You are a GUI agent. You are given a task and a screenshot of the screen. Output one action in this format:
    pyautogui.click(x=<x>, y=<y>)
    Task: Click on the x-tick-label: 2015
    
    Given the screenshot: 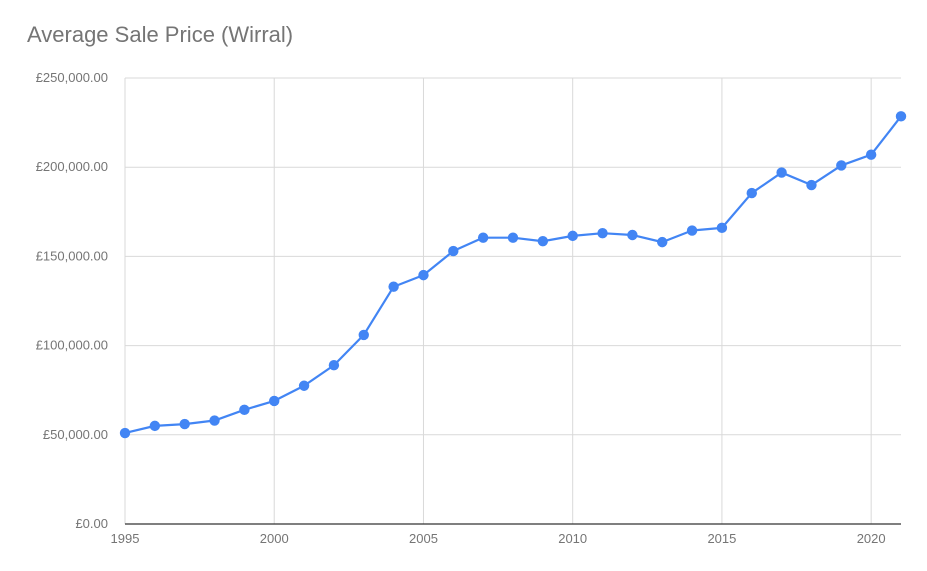 What is the action you would take?
    pyautogui.click(x=721, y=538)
    